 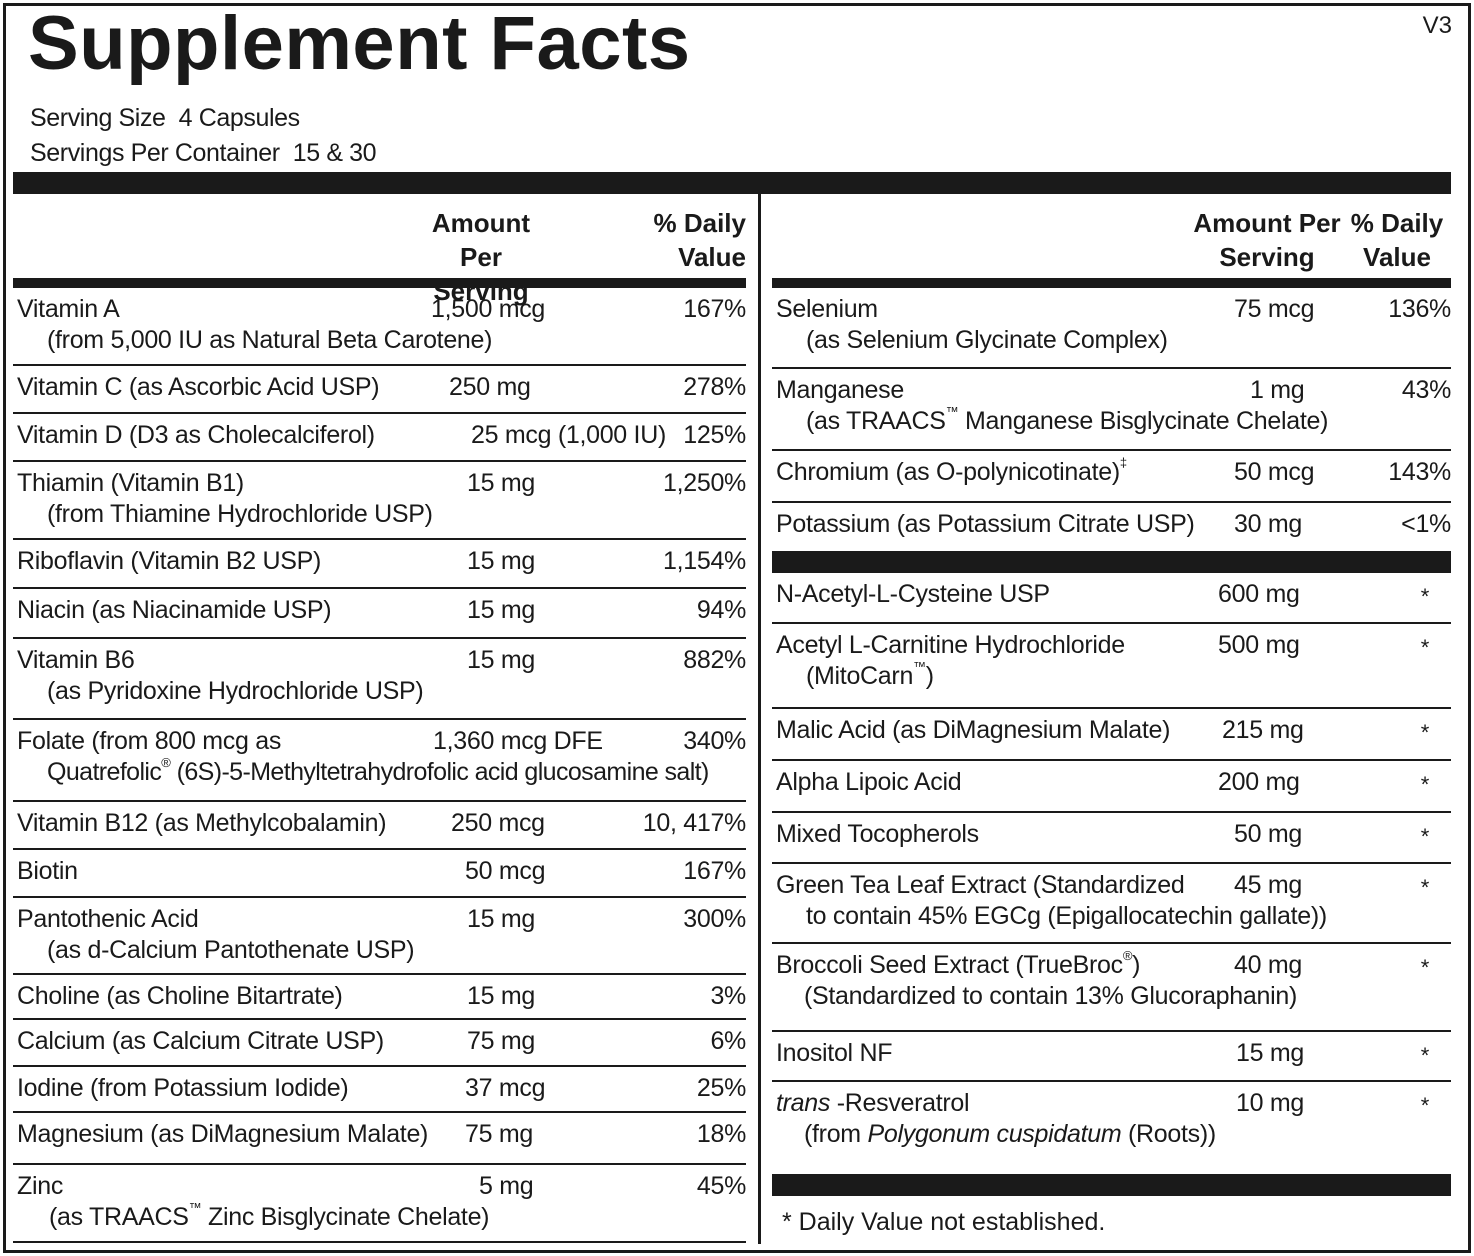 I want to click on nutrient-dv: <1%, so click(x=1426, y=524).